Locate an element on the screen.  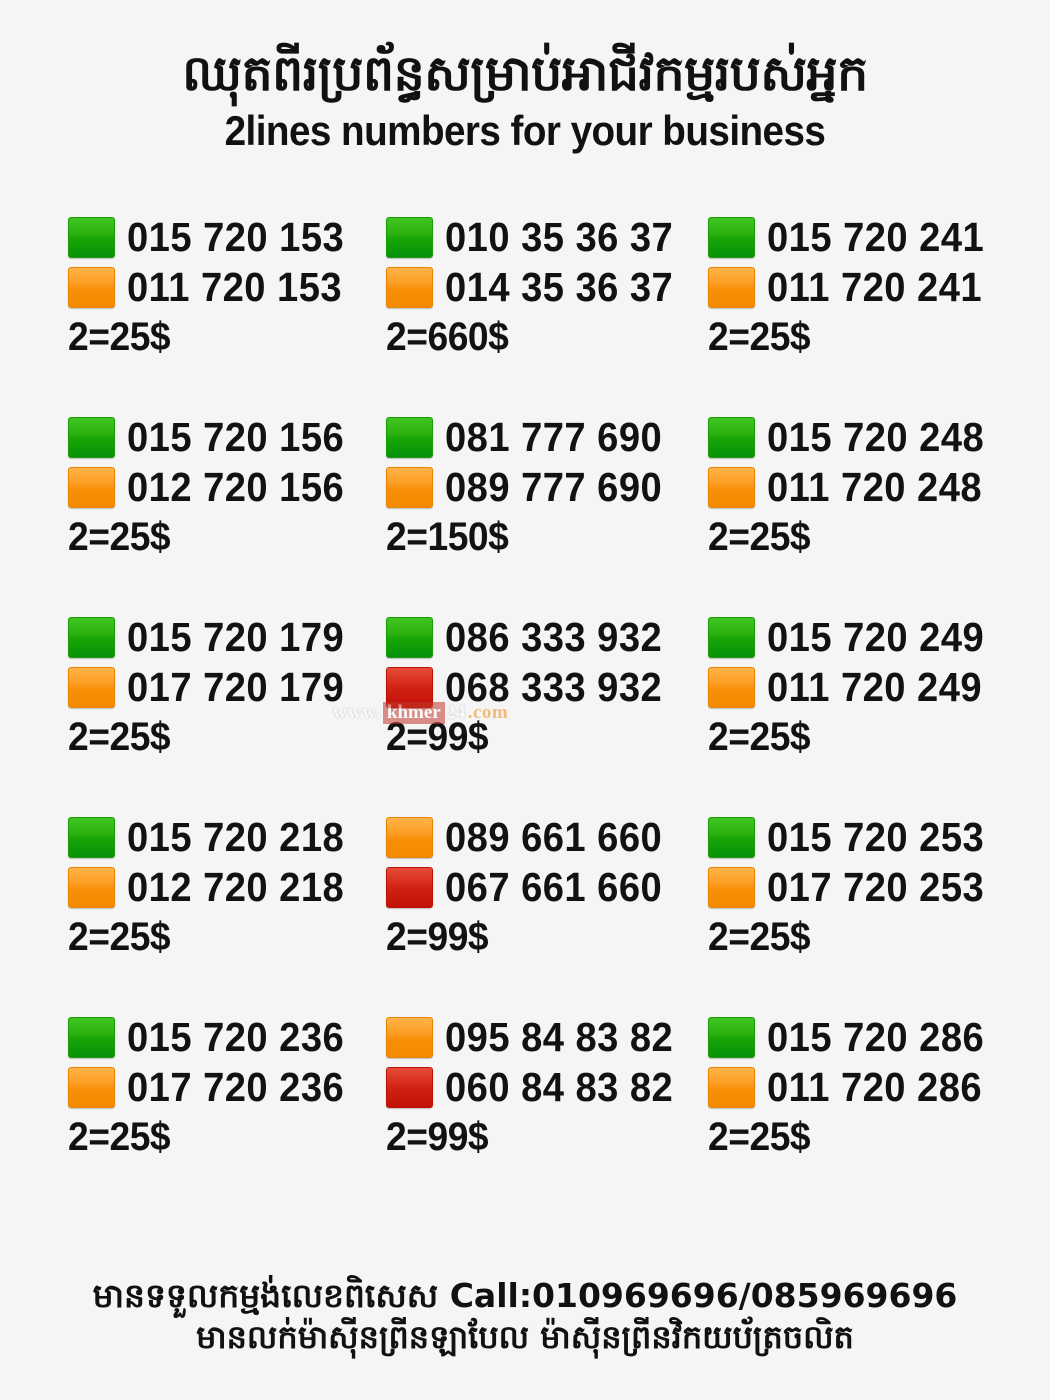
offer-line: 095 84 83 82 is located at coordinates (547, 1037).